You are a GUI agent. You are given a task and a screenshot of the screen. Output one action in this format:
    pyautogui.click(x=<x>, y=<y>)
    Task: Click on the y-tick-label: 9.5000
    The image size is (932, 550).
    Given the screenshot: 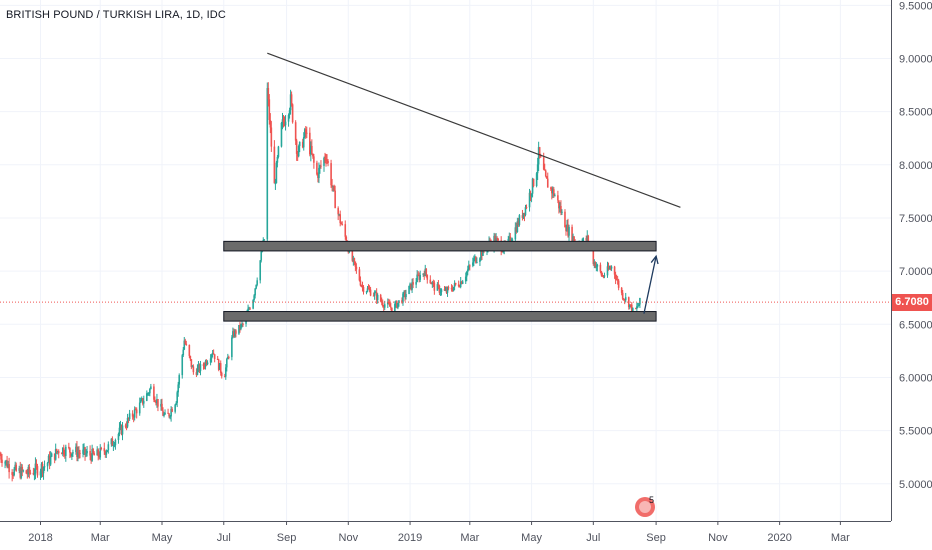 What is the action you would take?
    pyautogui.click(x=915, y=6)
    